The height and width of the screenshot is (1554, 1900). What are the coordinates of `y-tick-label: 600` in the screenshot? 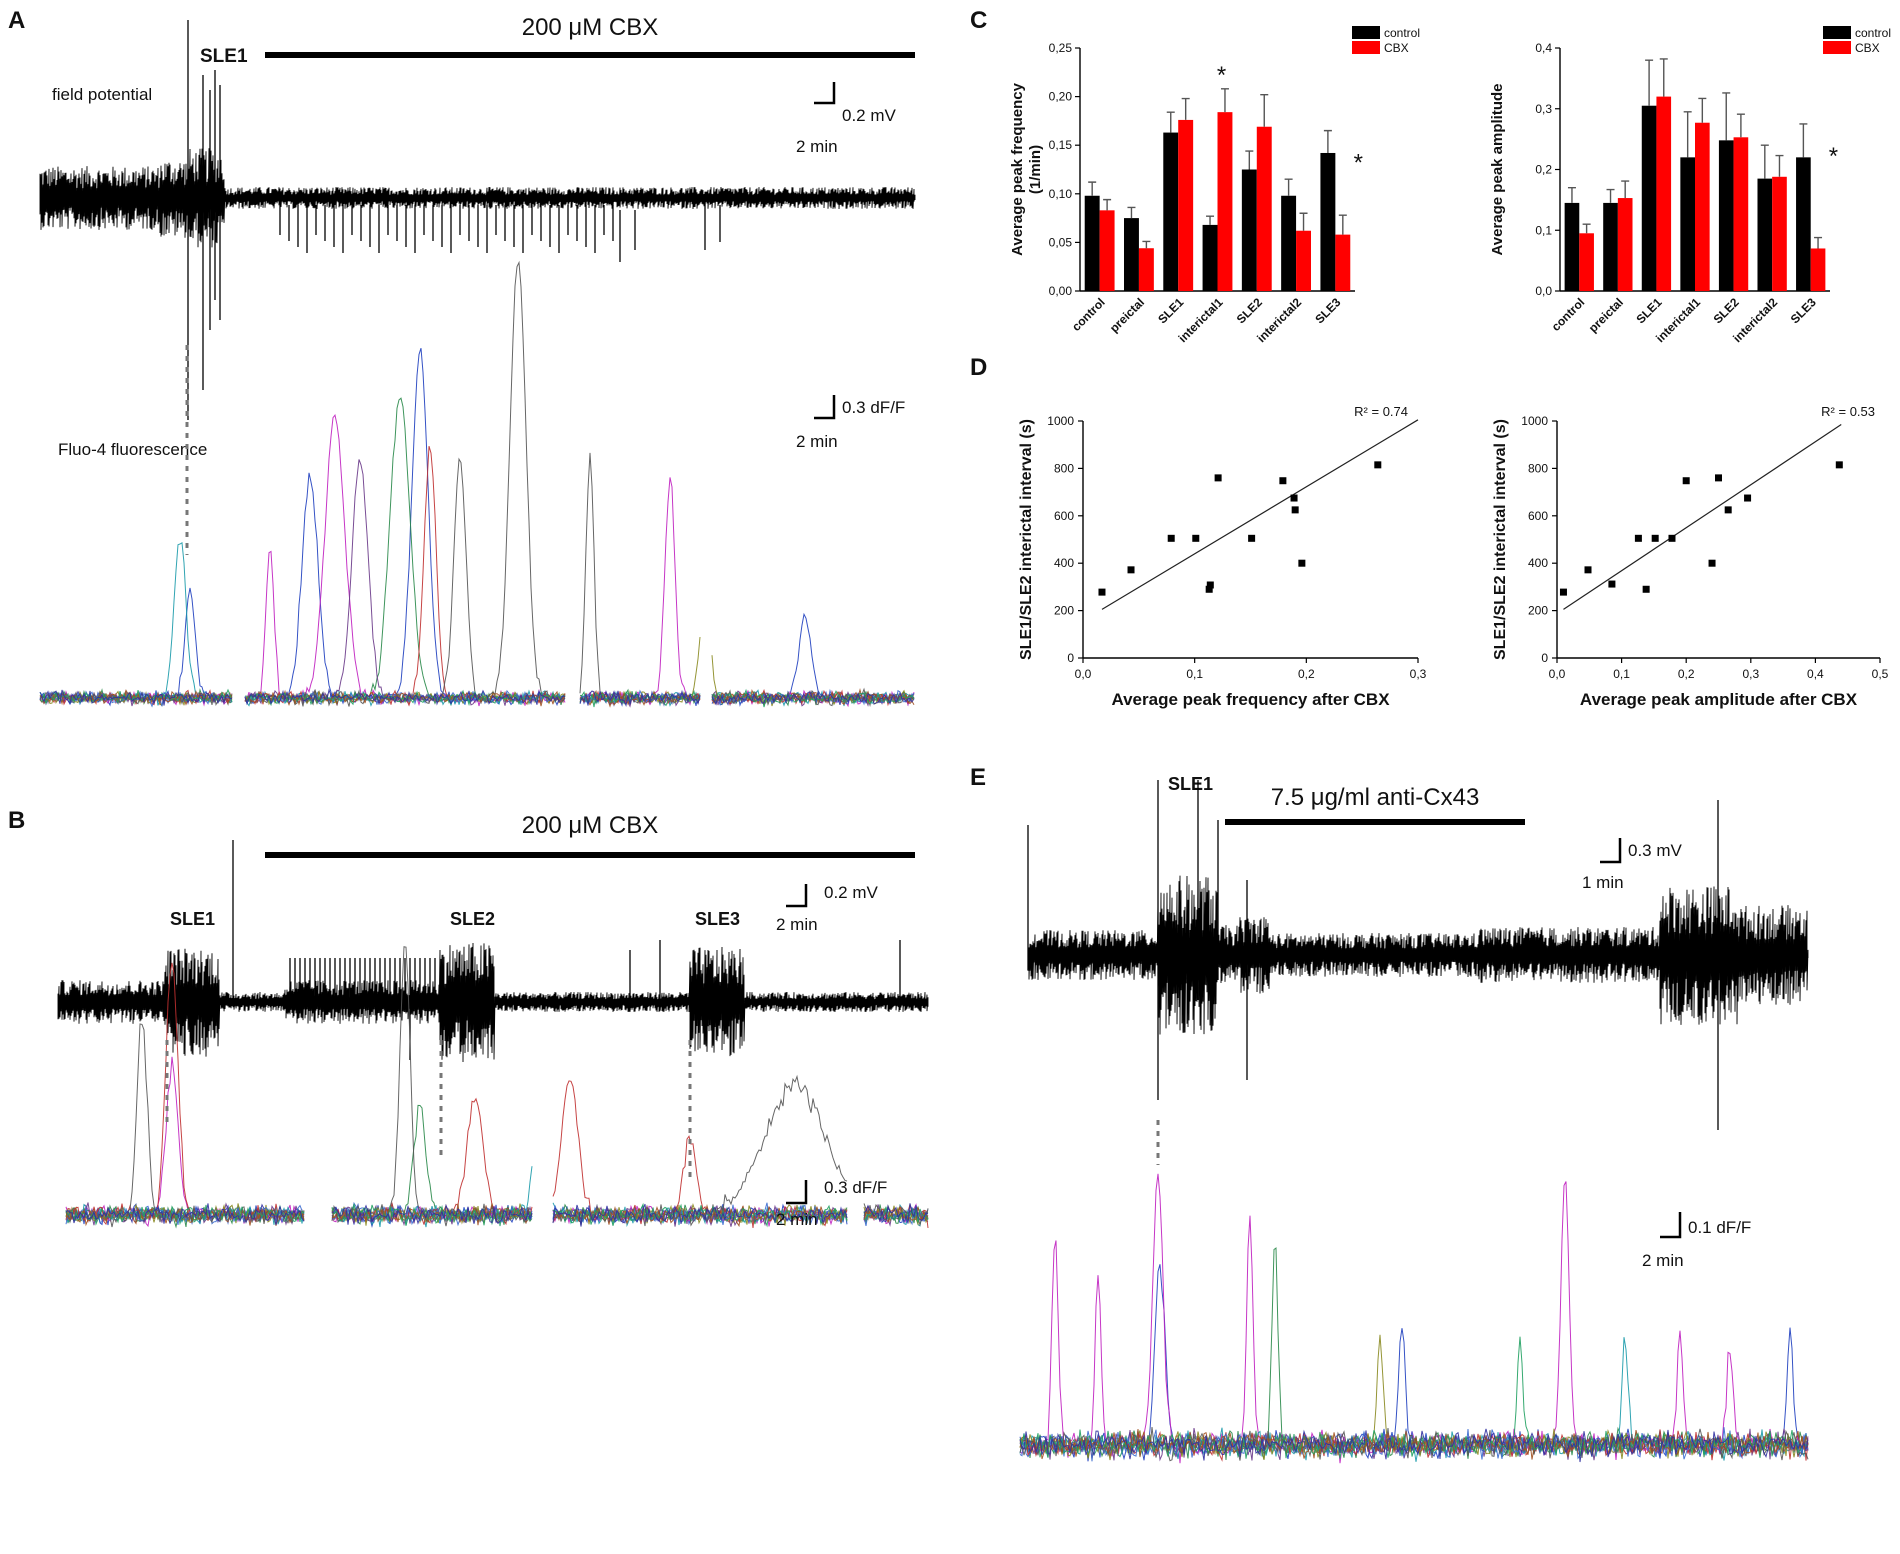 It's located at (1064, 516).